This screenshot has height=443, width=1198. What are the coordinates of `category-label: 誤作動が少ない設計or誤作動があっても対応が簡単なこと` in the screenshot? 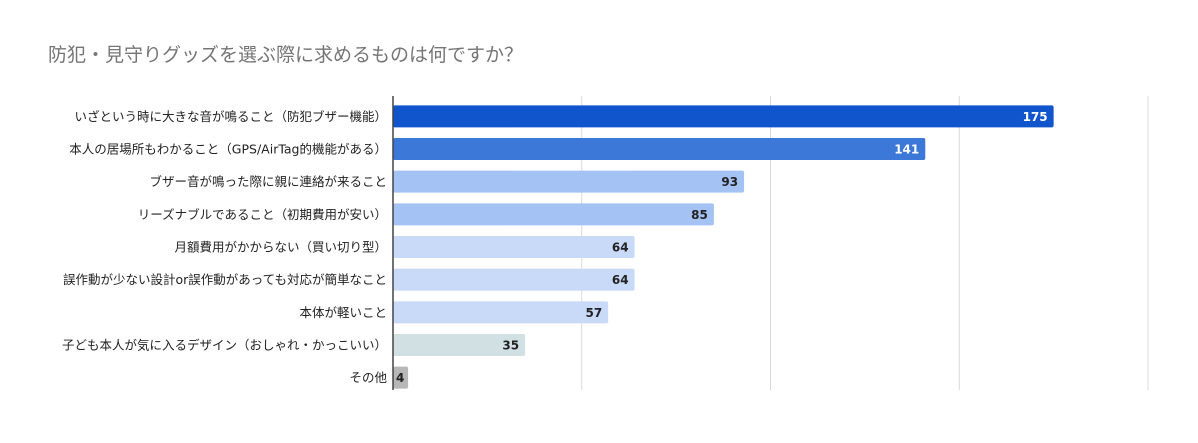 It's located at (225, 279).